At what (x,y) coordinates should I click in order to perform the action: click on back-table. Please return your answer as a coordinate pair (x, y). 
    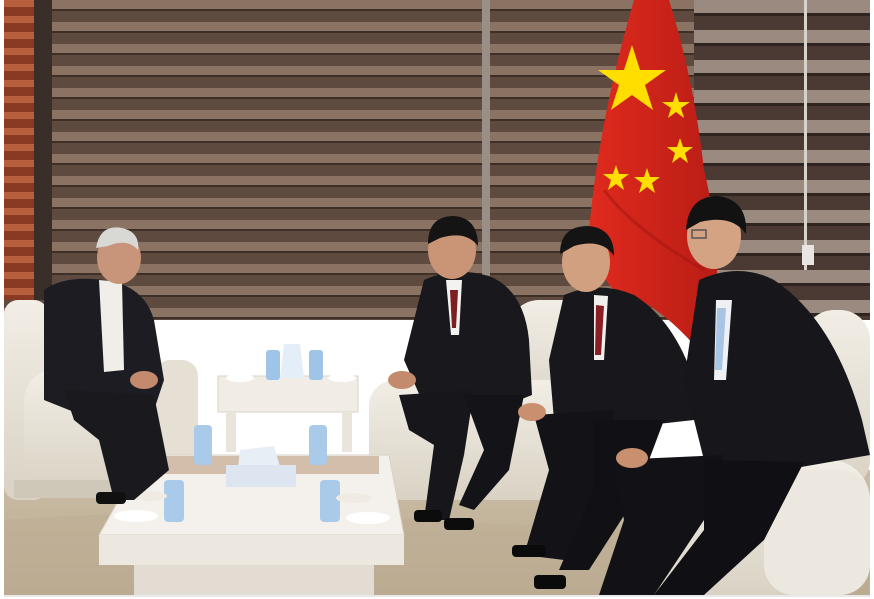
    Looking at the image, I should click on (288, 398).